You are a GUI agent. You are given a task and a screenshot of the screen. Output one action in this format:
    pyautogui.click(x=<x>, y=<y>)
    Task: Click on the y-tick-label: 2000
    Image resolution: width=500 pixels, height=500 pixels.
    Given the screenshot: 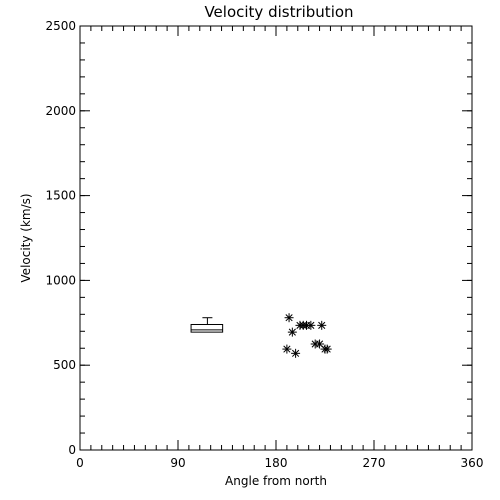 What is the action you would take?
    pyautogui.click(x=60, y=111)
    